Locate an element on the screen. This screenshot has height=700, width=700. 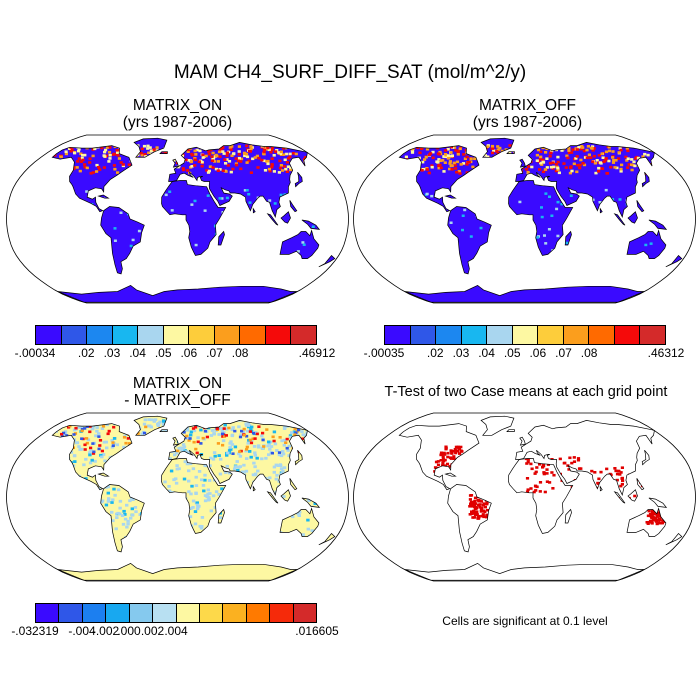
panel-title-matrix-on: MATRIX_ON (yrs 1987-2006) is located at coordinates (177, 114).